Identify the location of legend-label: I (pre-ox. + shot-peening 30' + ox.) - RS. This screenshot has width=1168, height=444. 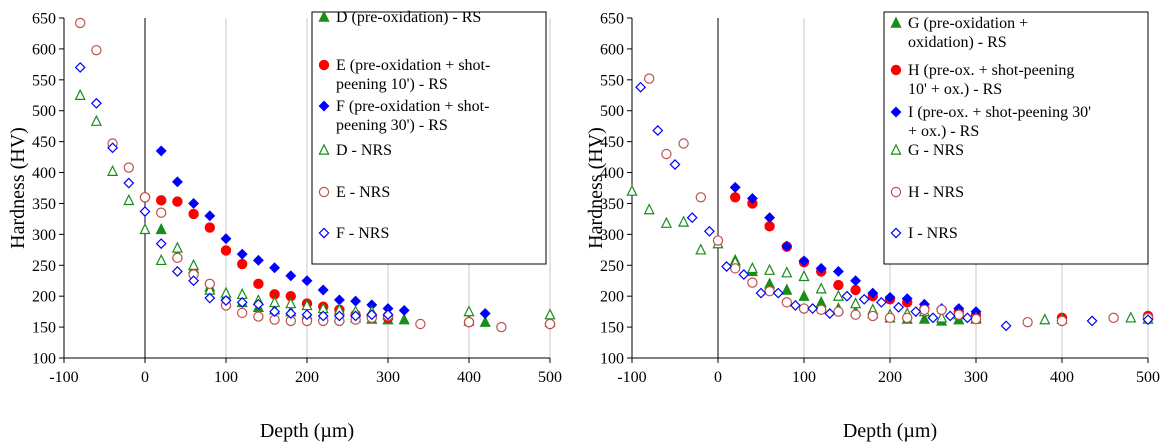
(999, 122).